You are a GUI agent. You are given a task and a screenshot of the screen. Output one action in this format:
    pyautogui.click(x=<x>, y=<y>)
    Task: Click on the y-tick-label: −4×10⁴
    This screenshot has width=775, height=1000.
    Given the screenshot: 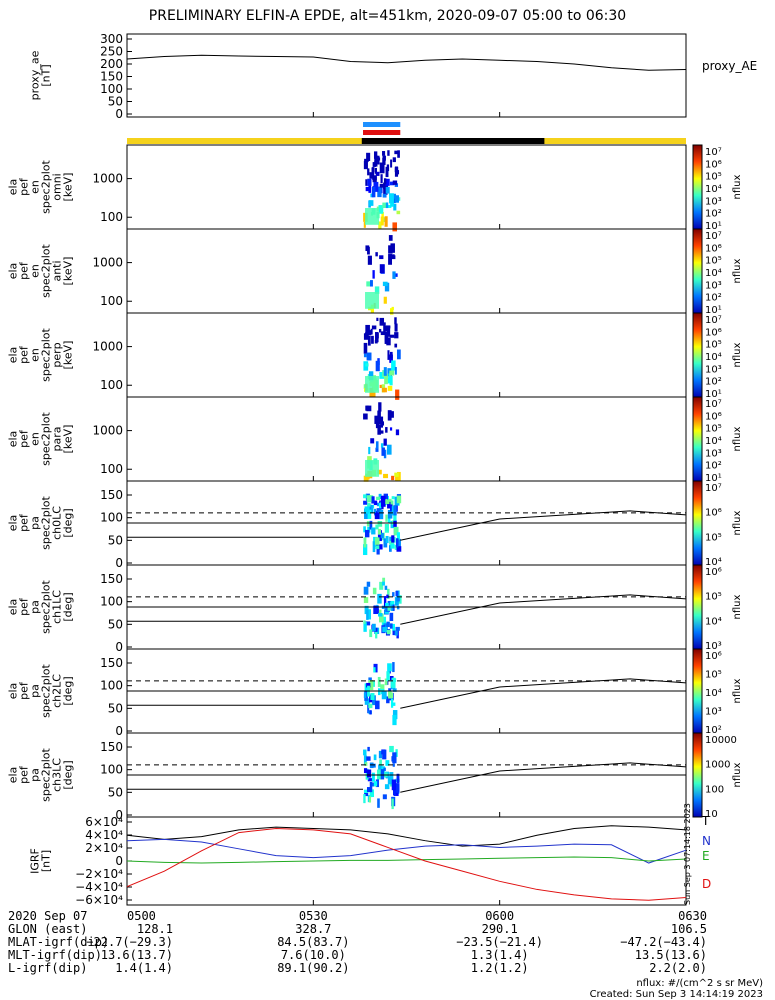 What is the action you would take?
    pyautogui.click(x=99, y=887)
    